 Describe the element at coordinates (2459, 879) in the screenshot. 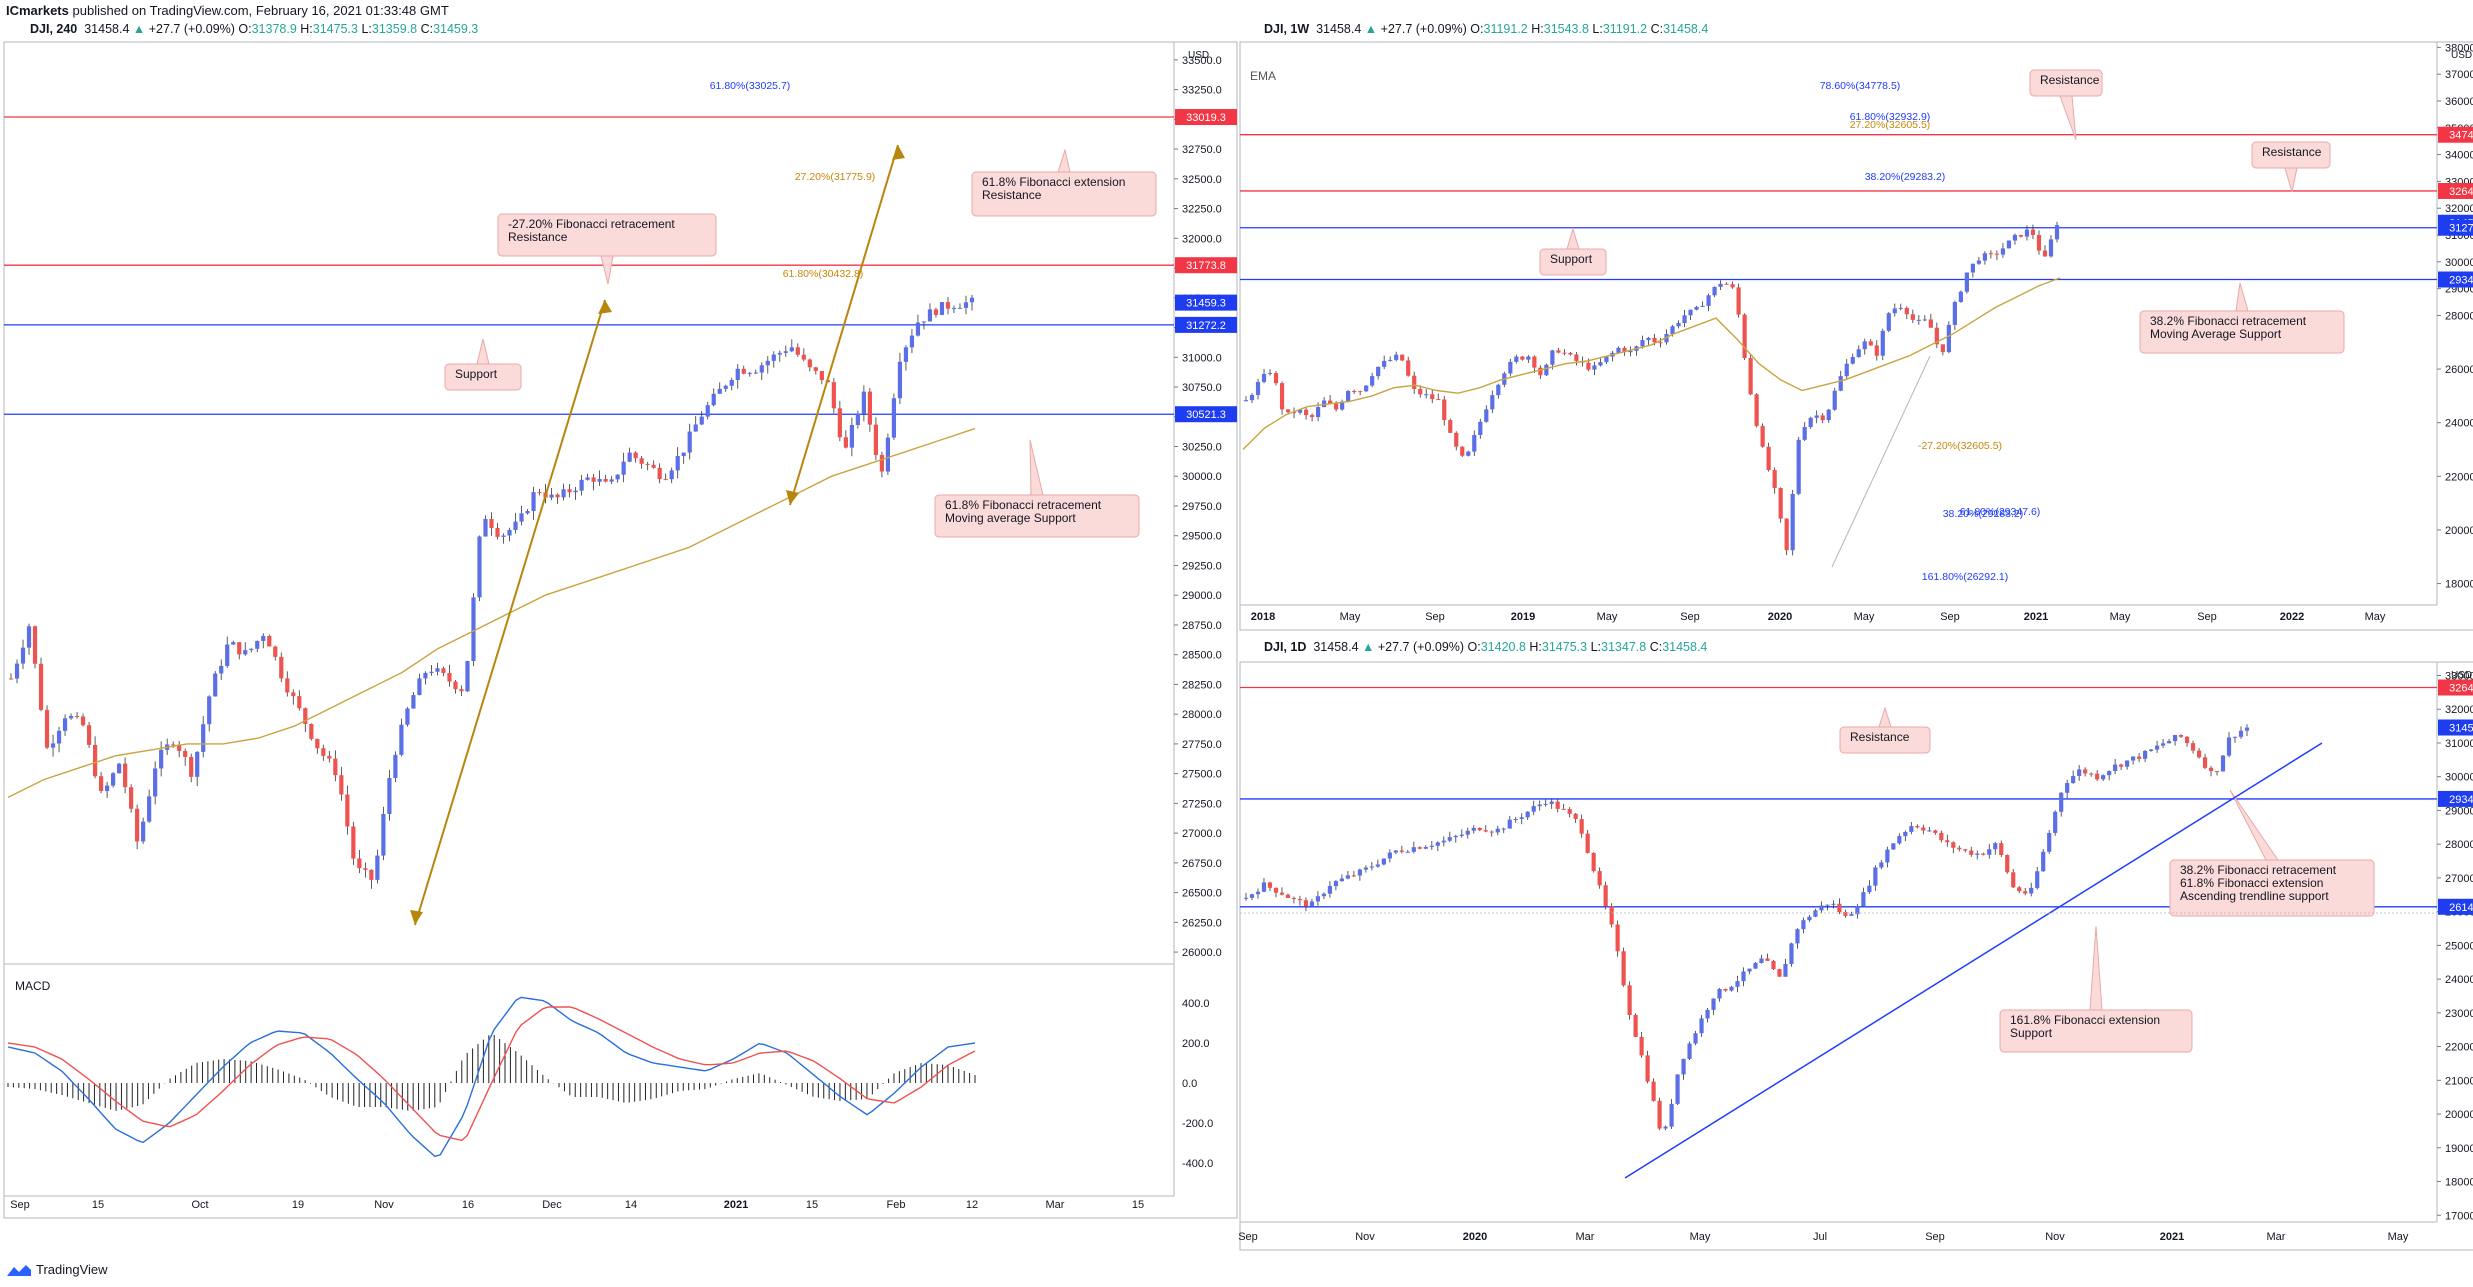

I see `y-tick-label: 27000.0` at that location.